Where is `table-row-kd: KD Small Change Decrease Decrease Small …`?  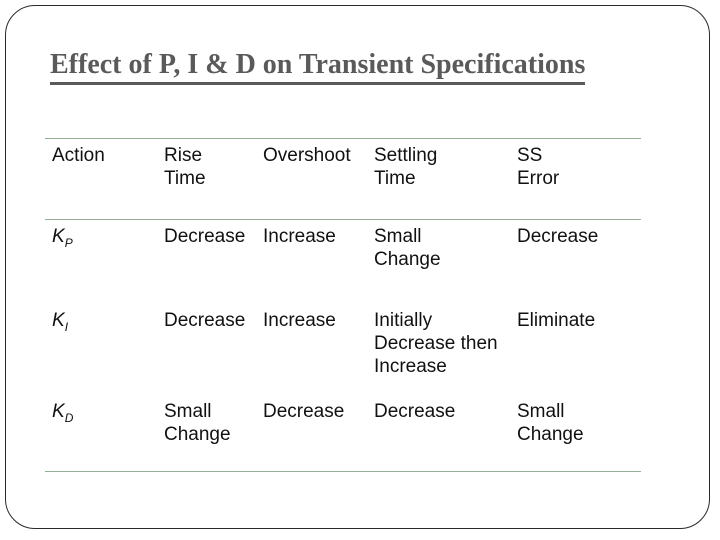 table-row-kd: KD Small Change Decrease Decrease Small … is located at coordinates (343, 433).